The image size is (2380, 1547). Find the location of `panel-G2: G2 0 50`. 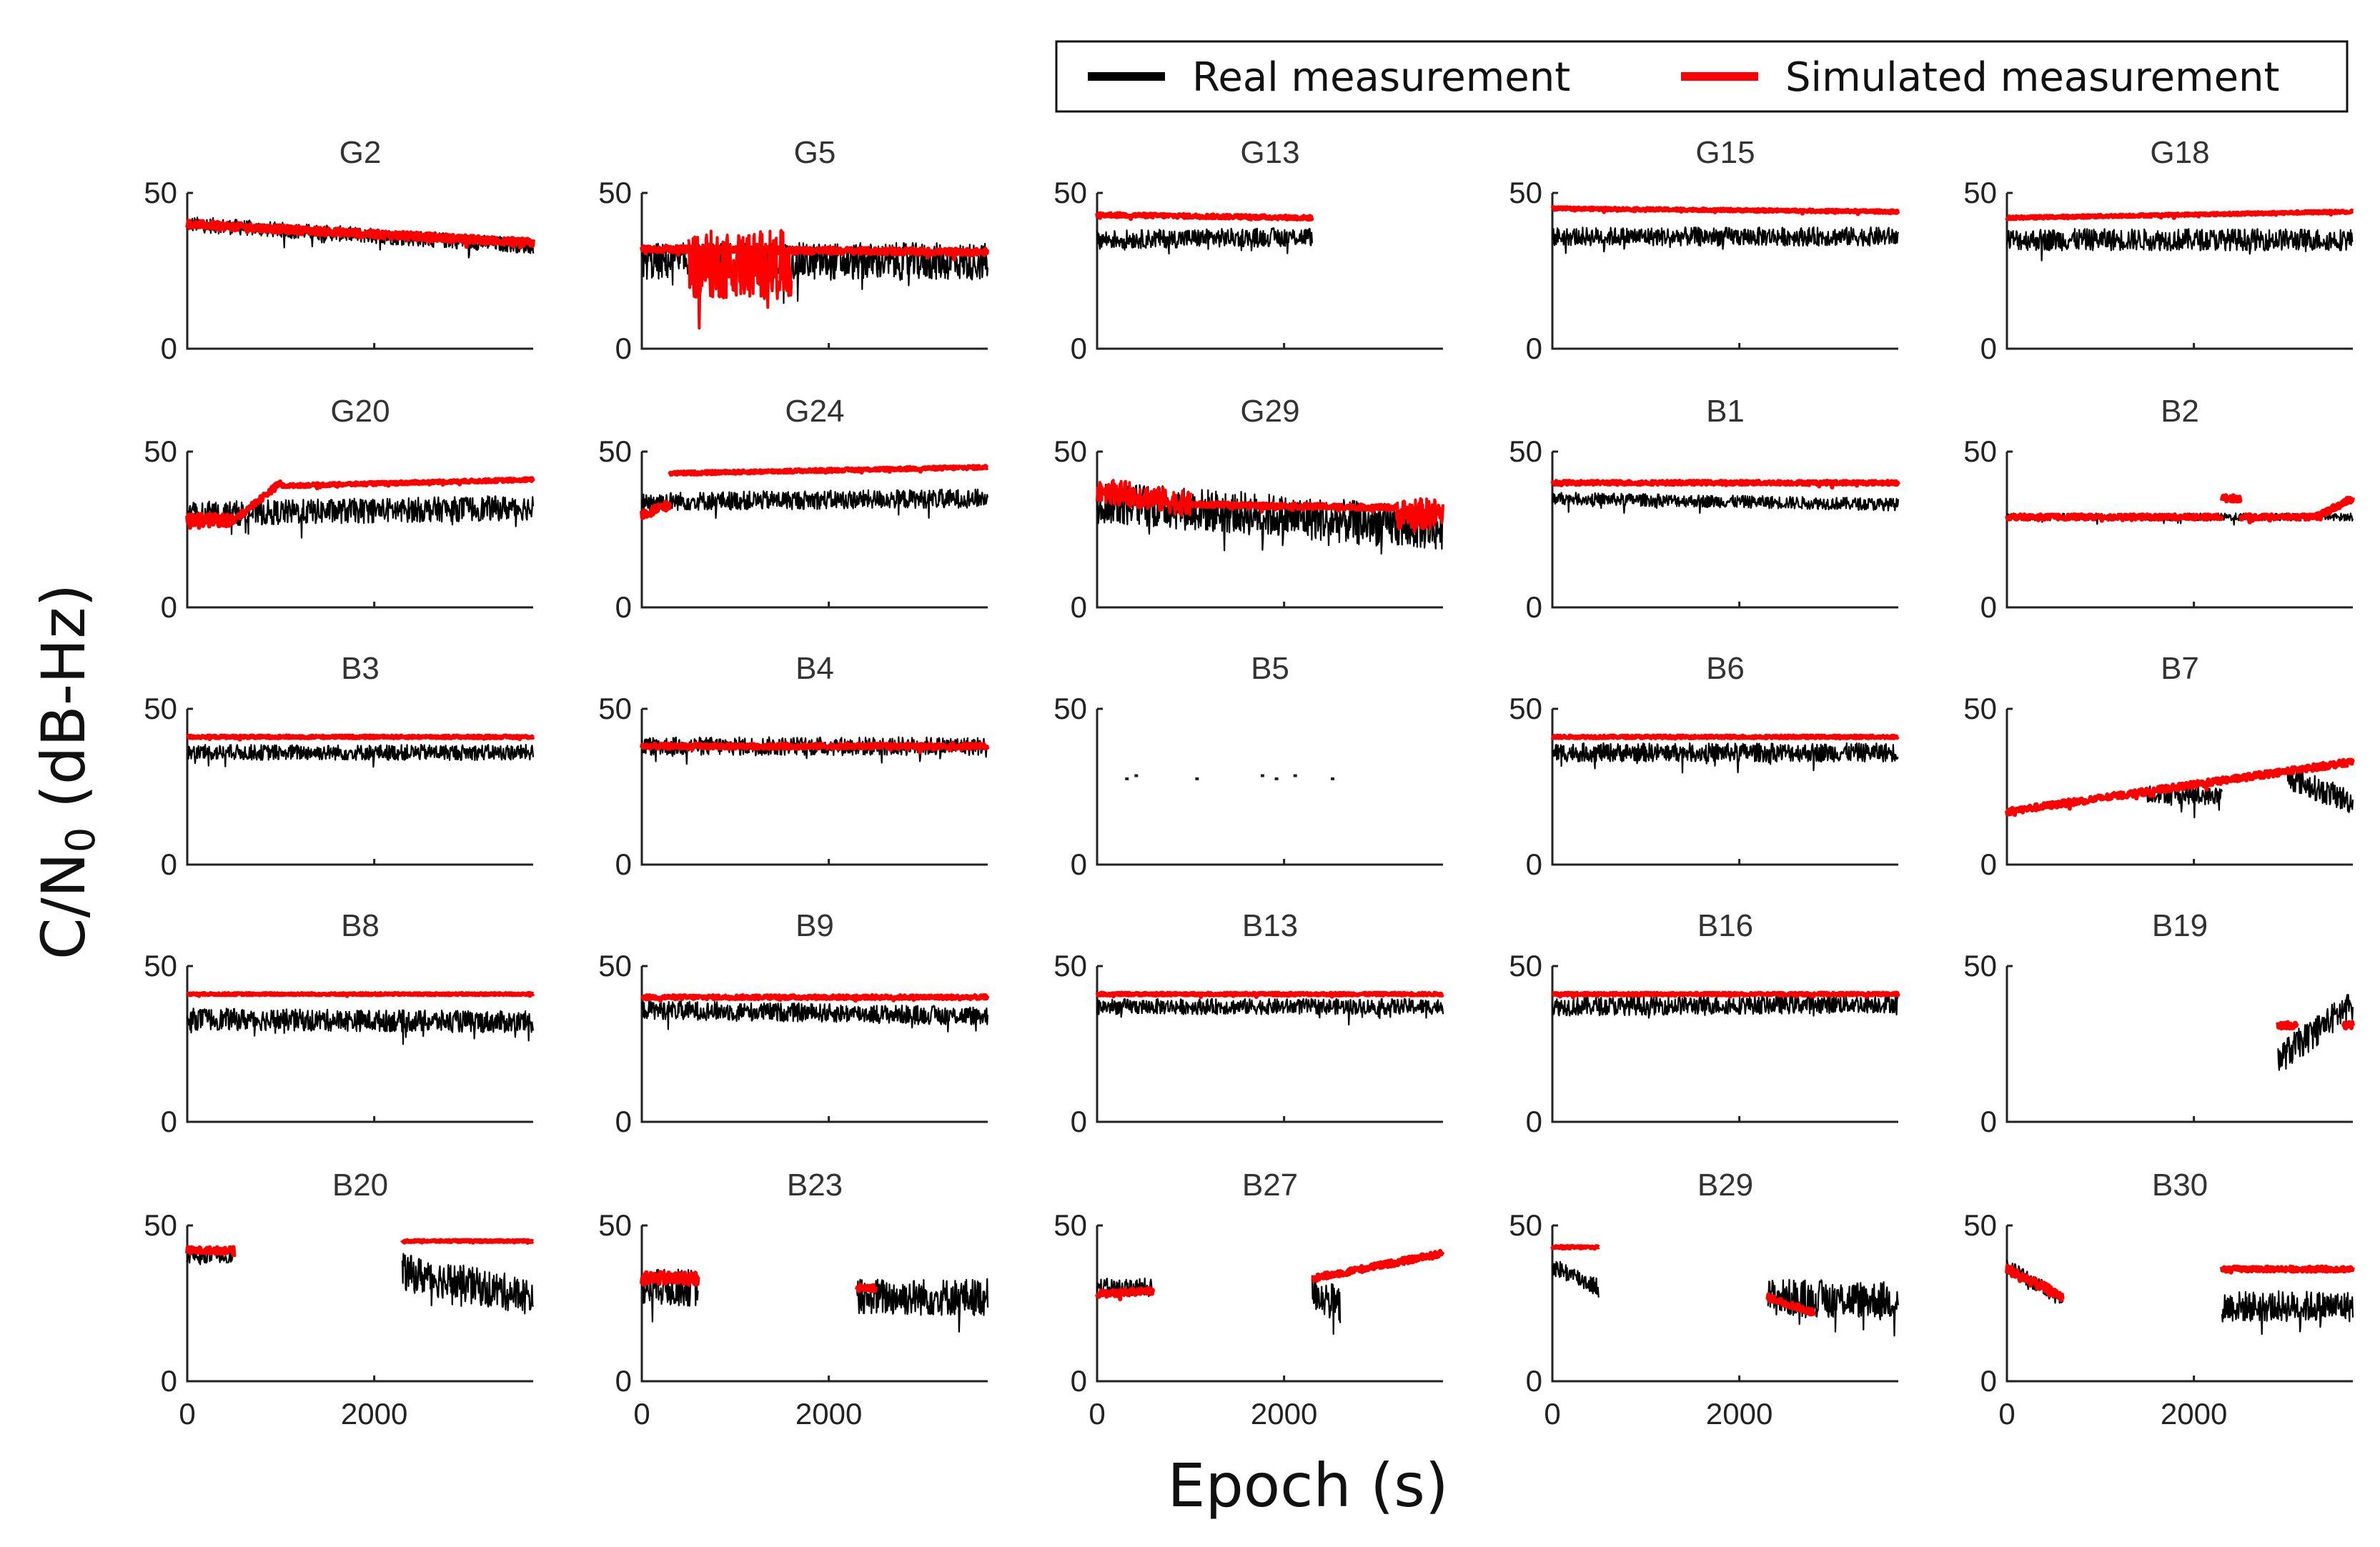

panel-G2: G2 0 50 is located at coordinates (339, 250).